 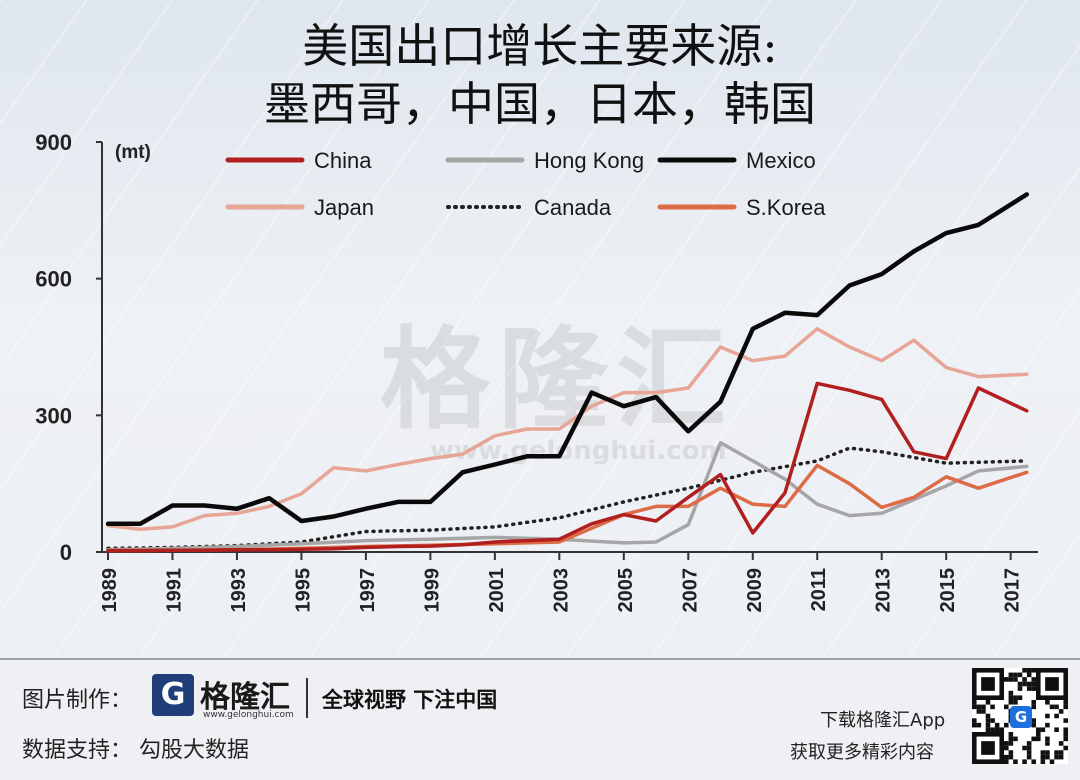 I want to click on series-line-canada, so click(x=567, y=498).